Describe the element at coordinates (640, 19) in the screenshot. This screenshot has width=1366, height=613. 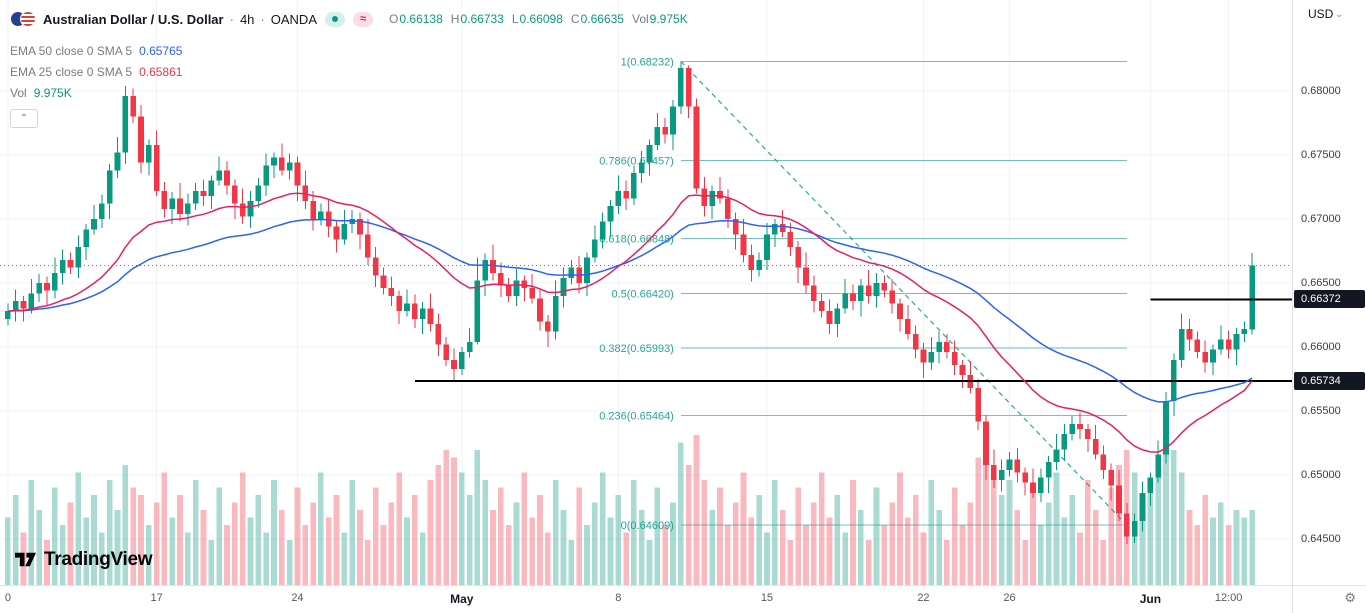
I see `ohlc-item-label: Vol` at that location.